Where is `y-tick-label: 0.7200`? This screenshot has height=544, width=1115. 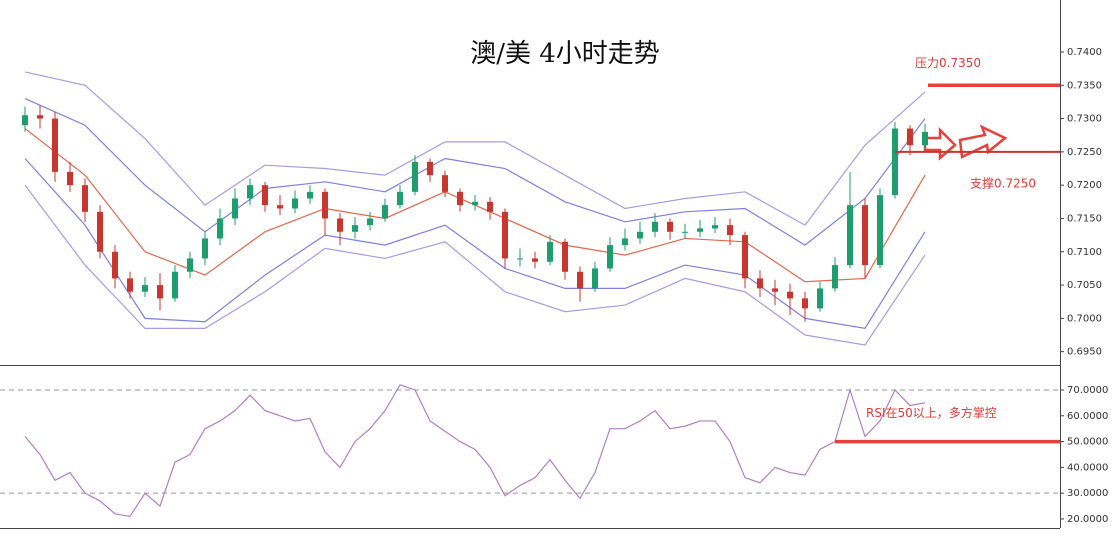 y-tick-label: 0.7200 is located at coordinates (1084, 185).